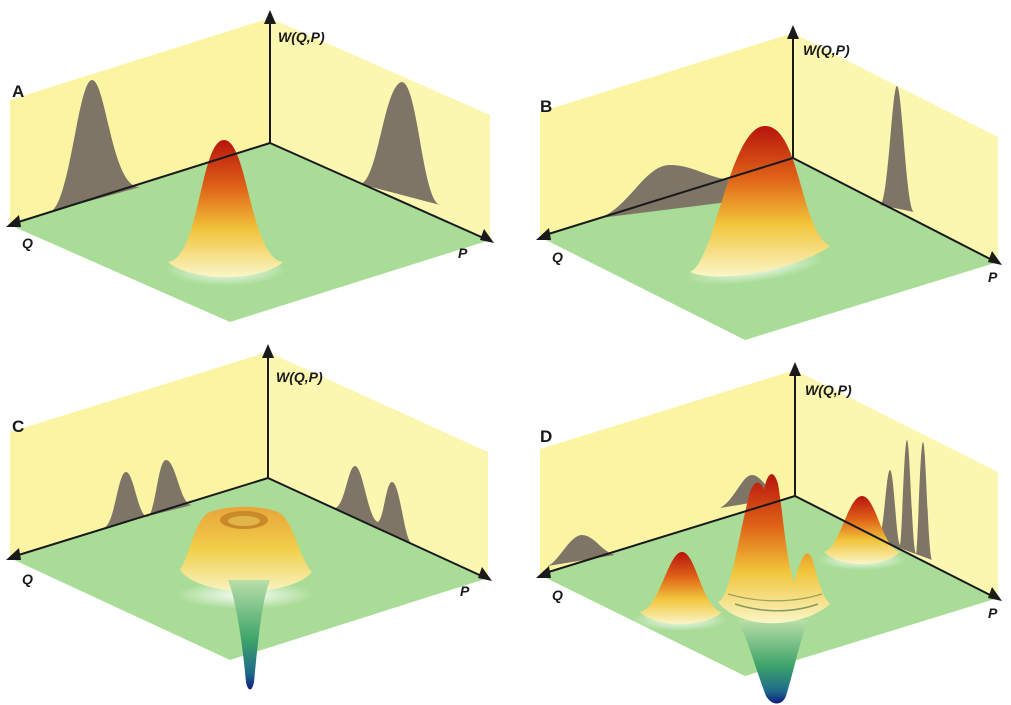 The image size is (1011, 705). Describe the element at coordinates (681, 588) in the screenshot. I see `left-gaussian-peak` at that location.